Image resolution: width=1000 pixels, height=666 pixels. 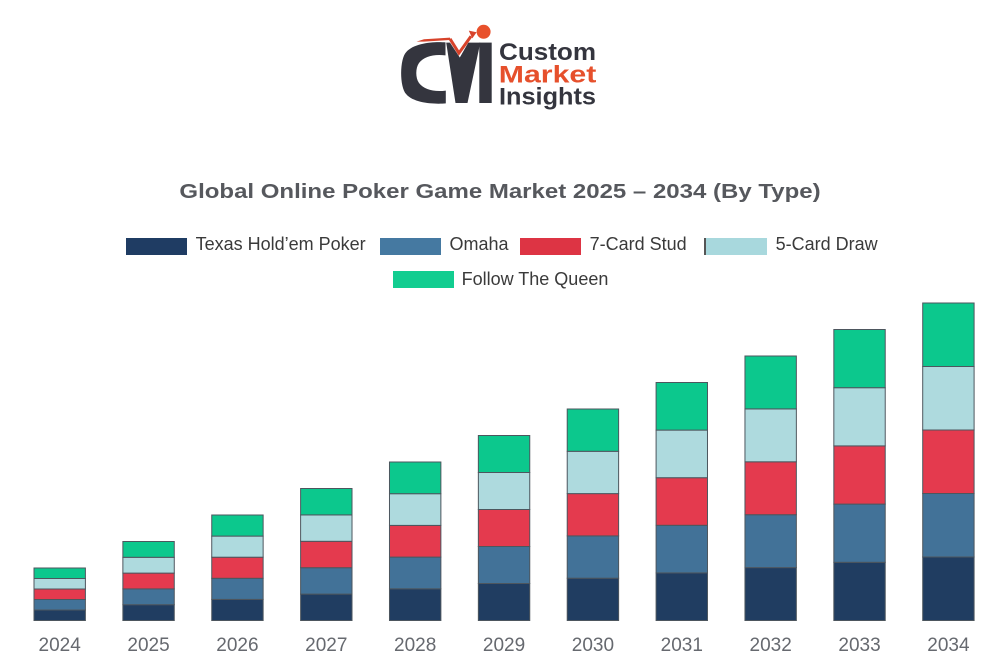 What do you see at coordinates (548, 75) in the screenshot?
I see `svg-text: Market` at bounding box center [548, 75].